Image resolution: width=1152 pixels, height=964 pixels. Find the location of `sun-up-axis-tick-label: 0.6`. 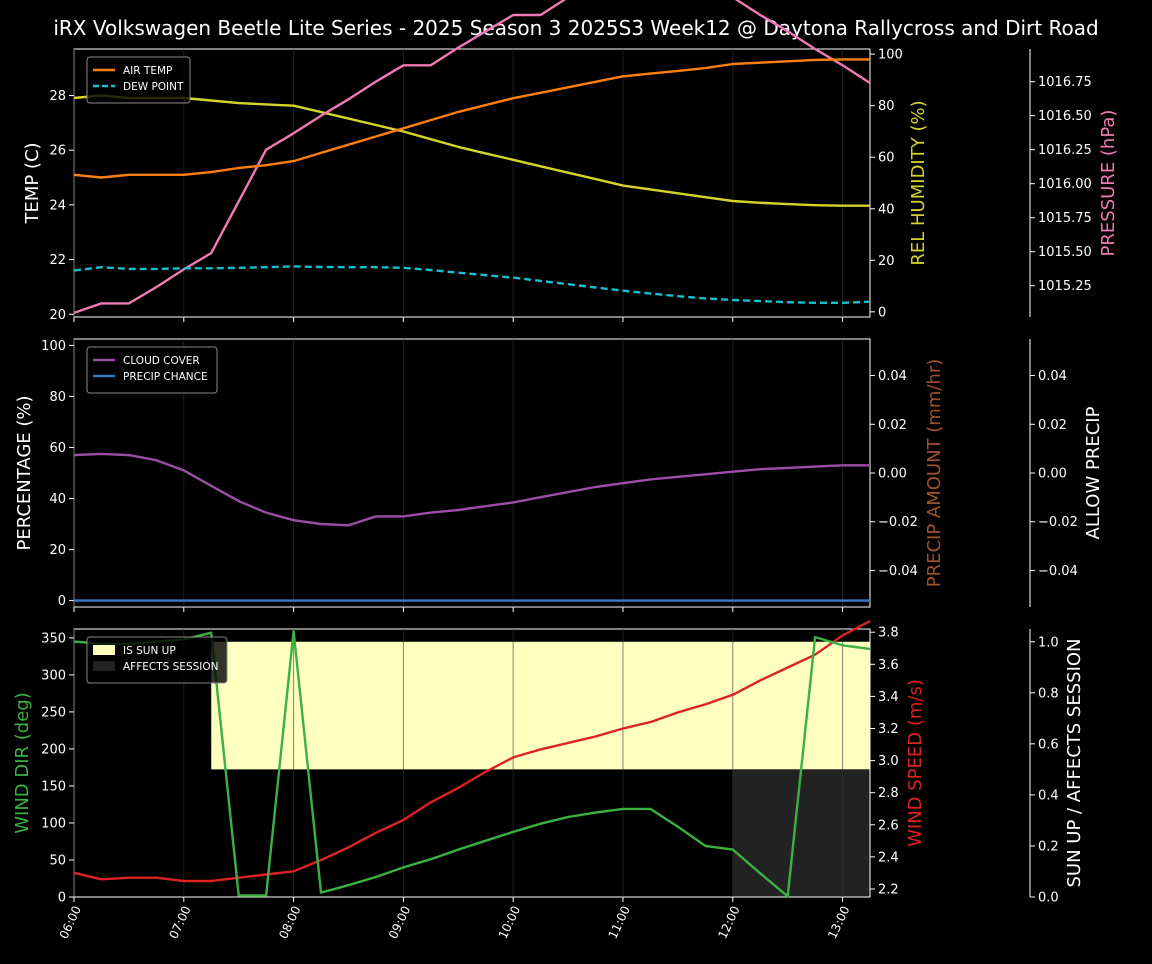

sun-up-axis-tick-label: 0.6 is located at coordinates (1048, 744).